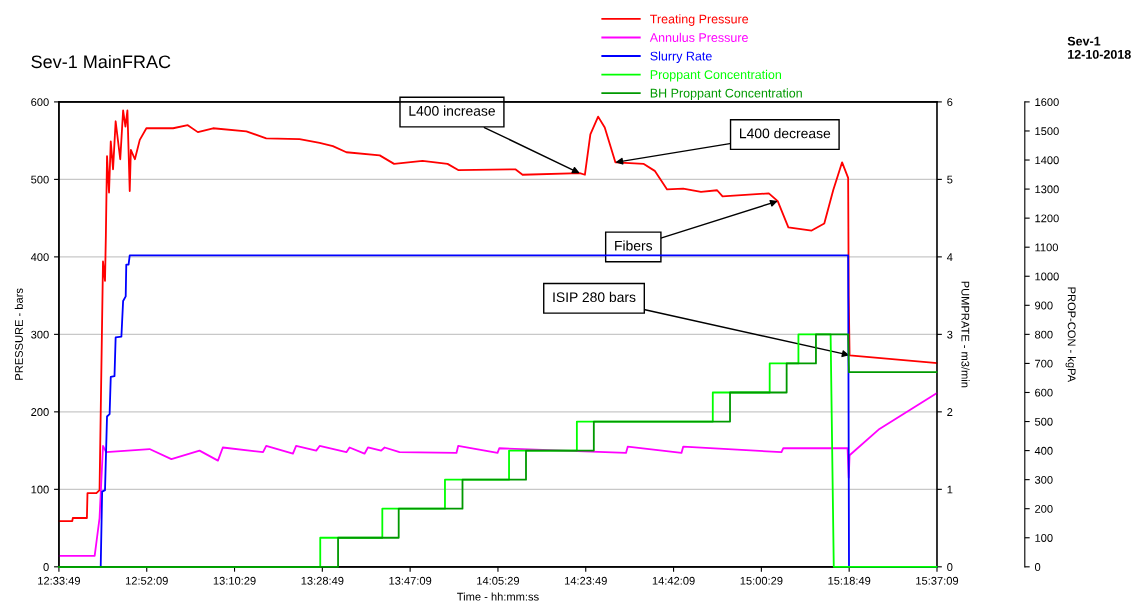 The height and width of the screenshot is (603, 1133). Describe the element at coordinates (40, 489) in the screenshot. I see `y-tick-label: 100` at that location.